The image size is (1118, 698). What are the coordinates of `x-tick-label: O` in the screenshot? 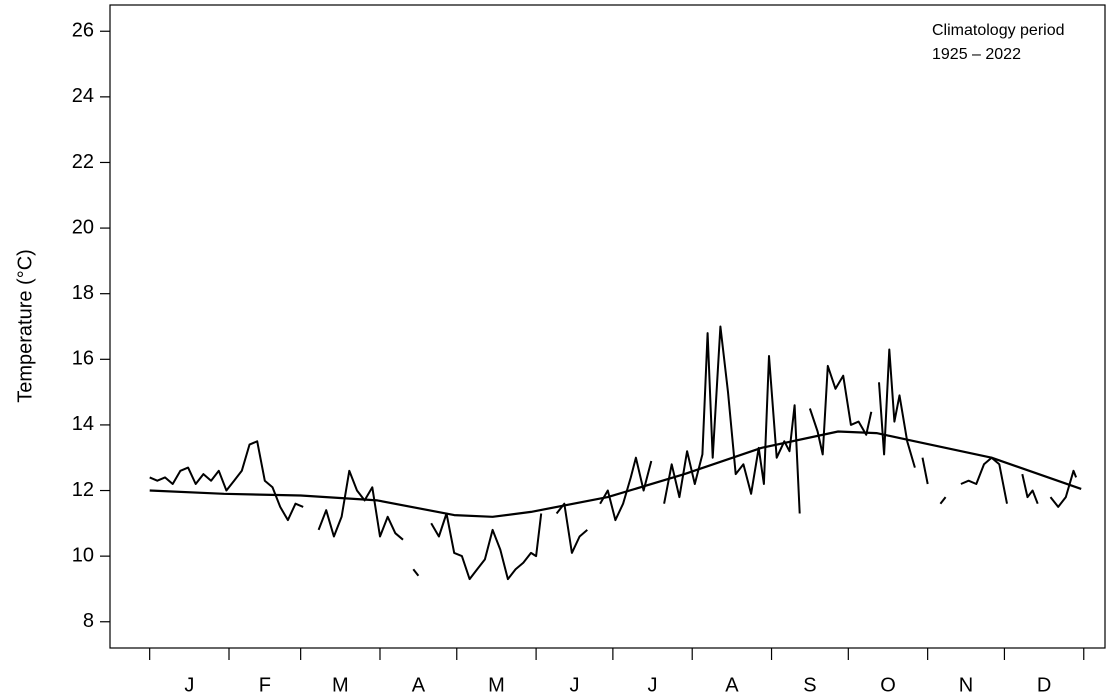 It's located at (888, 685).